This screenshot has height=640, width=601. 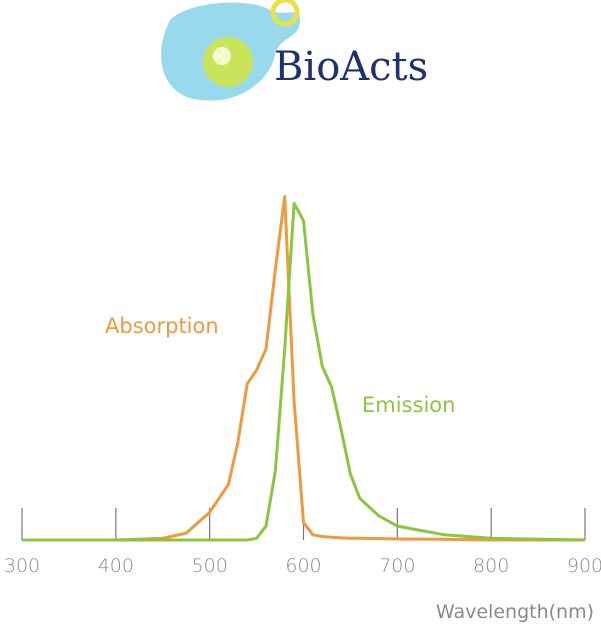 I want to click on logo-ring, so click(x=285, y=13).